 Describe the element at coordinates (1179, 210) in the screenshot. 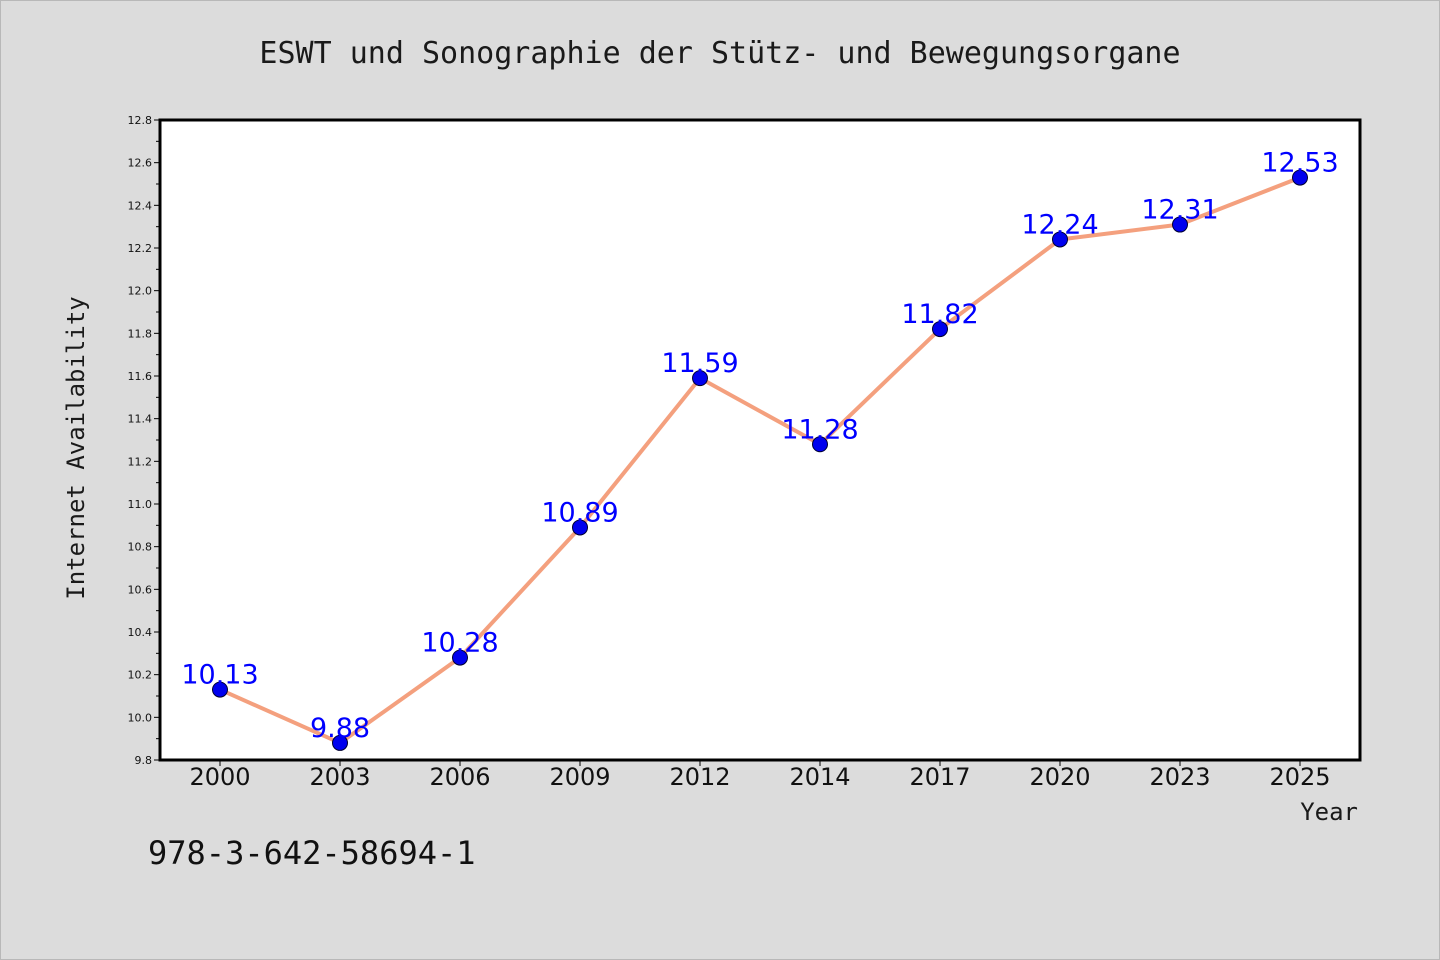

I see `data-label: 12.31` at that location.